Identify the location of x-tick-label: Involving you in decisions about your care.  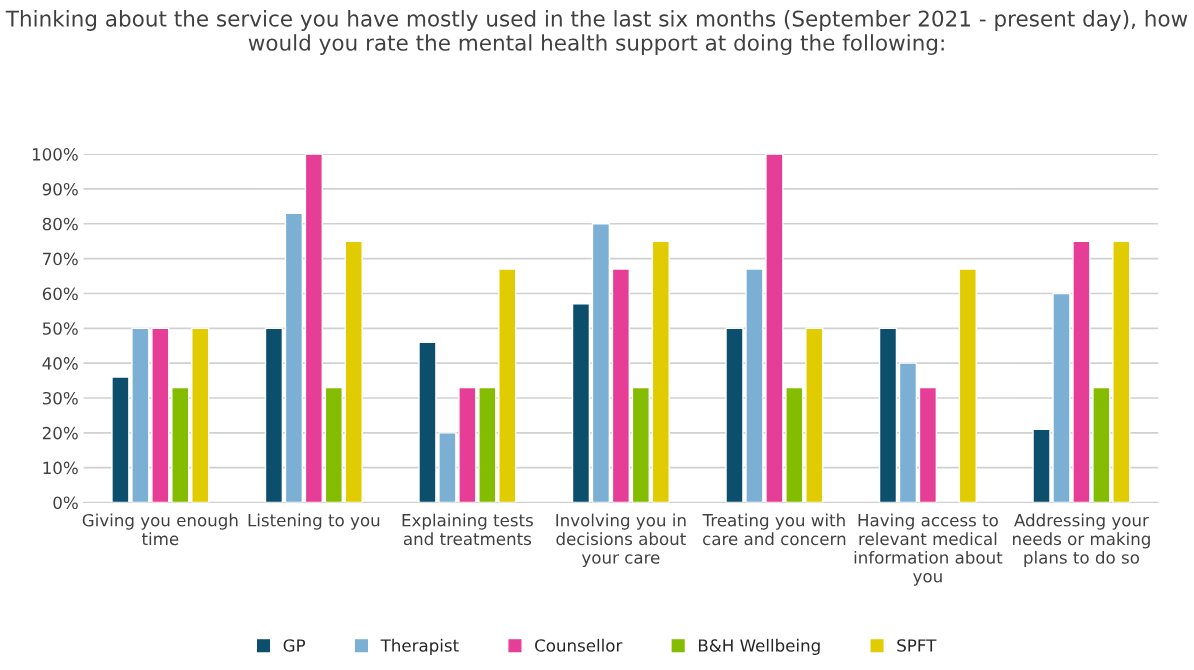
(621, 540).